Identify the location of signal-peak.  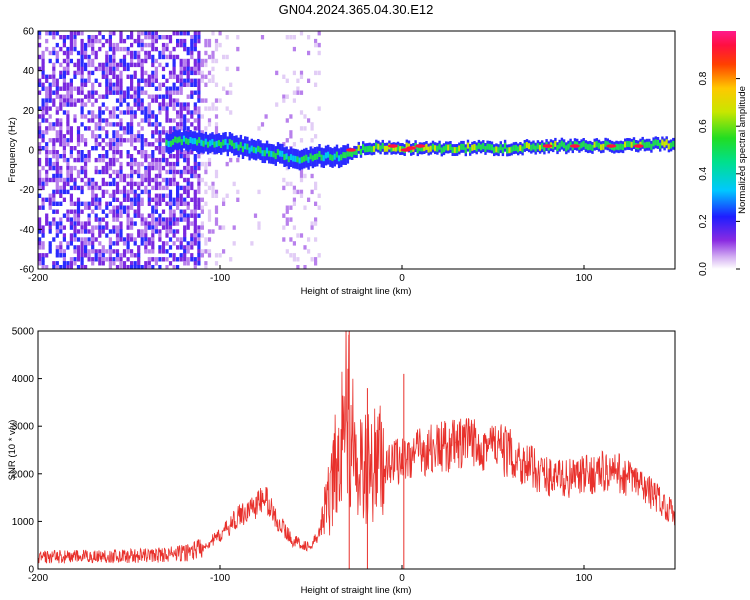
(611, 146).